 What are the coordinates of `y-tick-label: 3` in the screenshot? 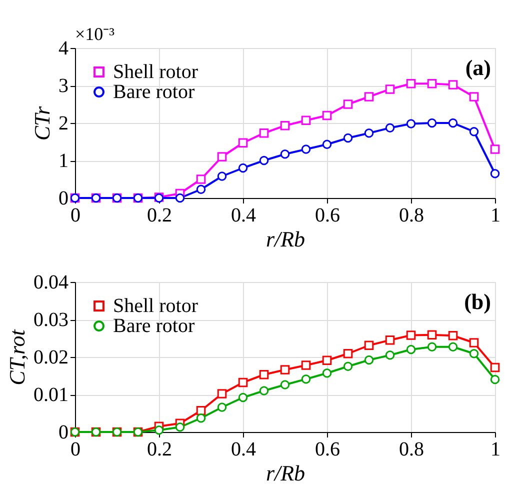 It's located at (63, 86).